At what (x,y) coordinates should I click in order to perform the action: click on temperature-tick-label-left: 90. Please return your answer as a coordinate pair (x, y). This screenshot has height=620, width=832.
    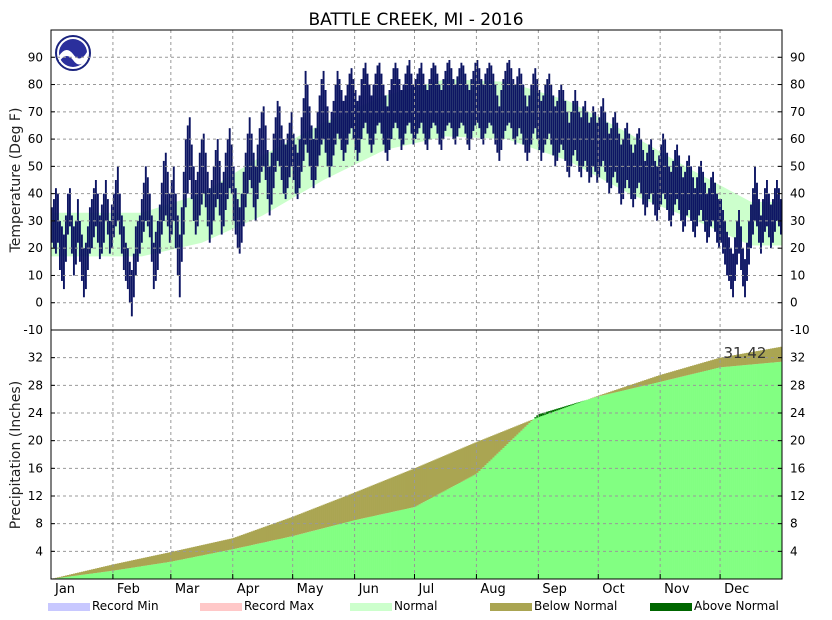
    Looking at the image, I should click on (35, 57).